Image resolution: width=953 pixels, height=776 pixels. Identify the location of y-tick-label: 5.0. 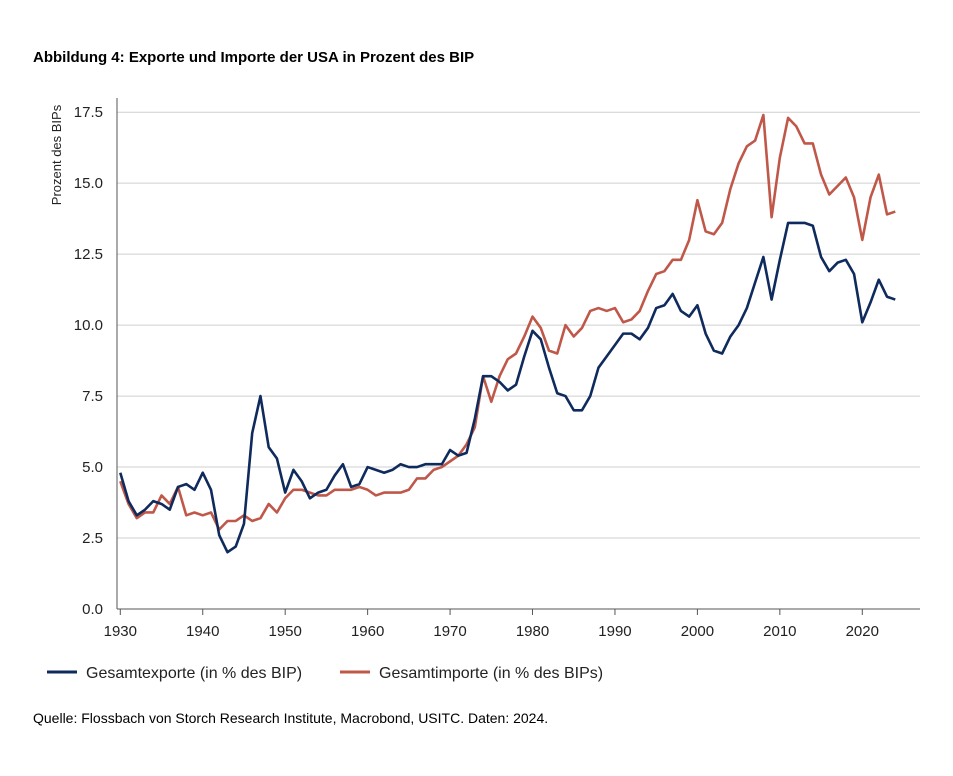
(92, 467).